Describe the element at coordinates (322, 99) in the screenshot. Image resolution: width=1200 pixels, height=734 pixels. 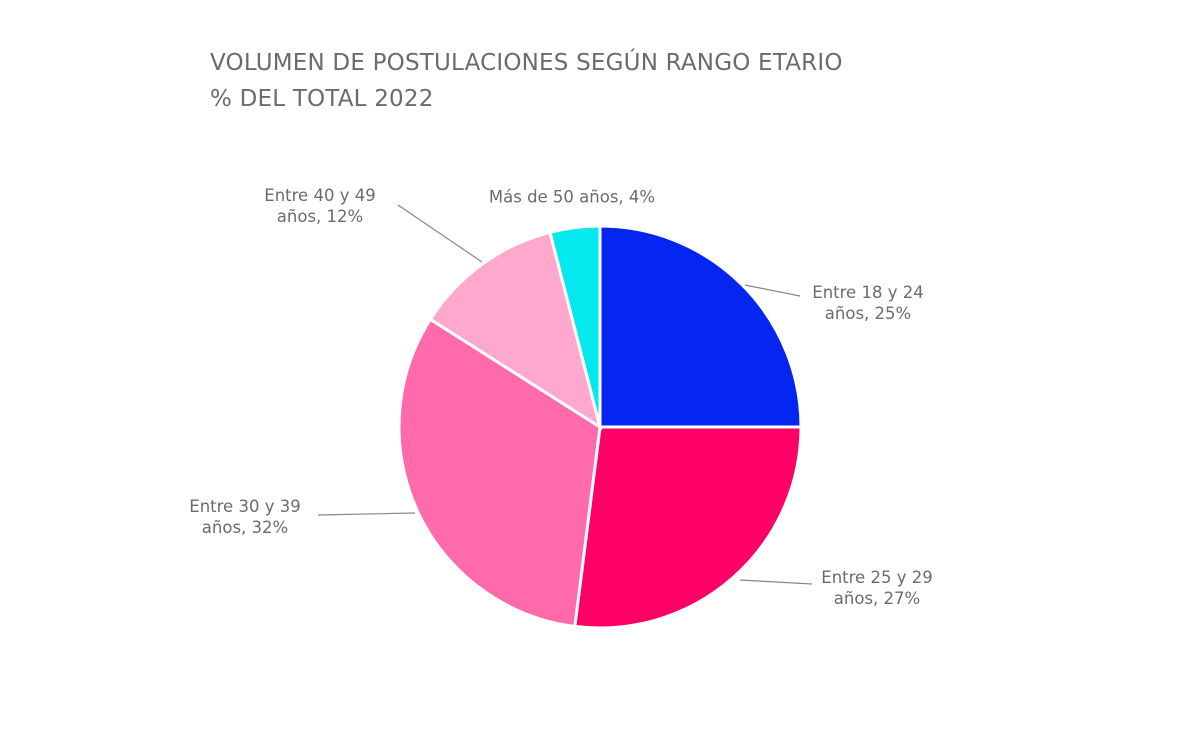
I see `chart-subtitle: % DEL TOTAL 2022` at that location.